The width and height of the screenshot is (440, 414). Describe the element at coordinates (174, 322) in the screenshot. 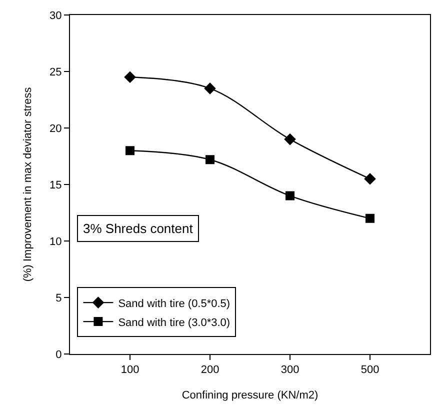

I see `legend-label: Sand with tire (3.0*3.0)` at that location.